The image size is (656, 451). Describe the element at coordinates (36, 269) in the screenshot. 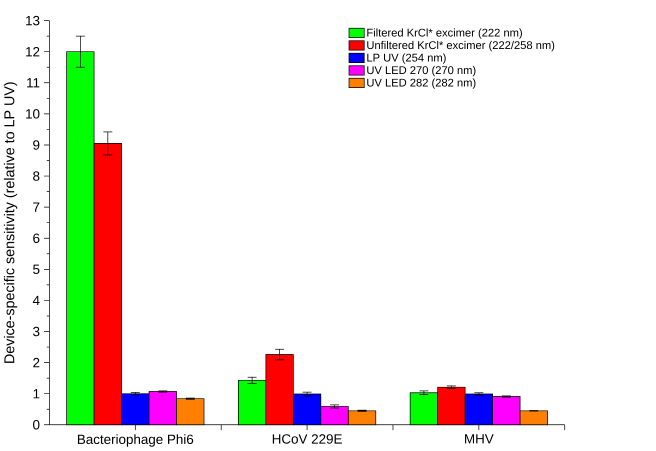

I see `y-tick-label: 5` at that location.